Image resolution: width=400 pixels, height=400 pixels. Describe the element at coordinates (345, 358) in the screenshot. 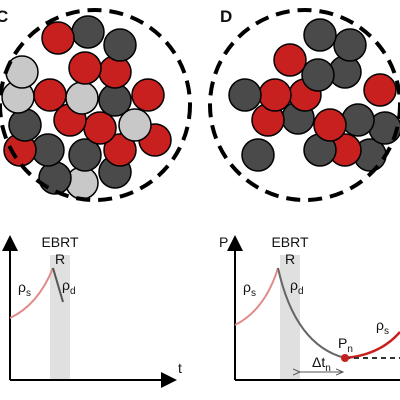

I see `pn-point` at that location.